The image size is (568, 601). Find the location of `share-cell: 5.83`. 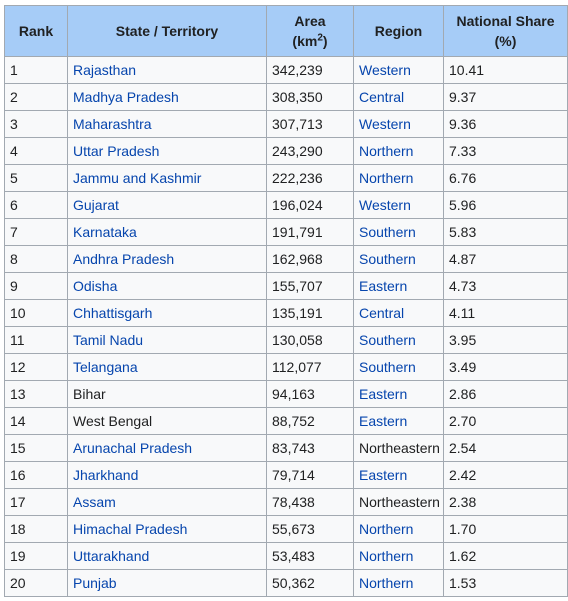

share-cell: 5.83 is located at coordinates (505, 232).